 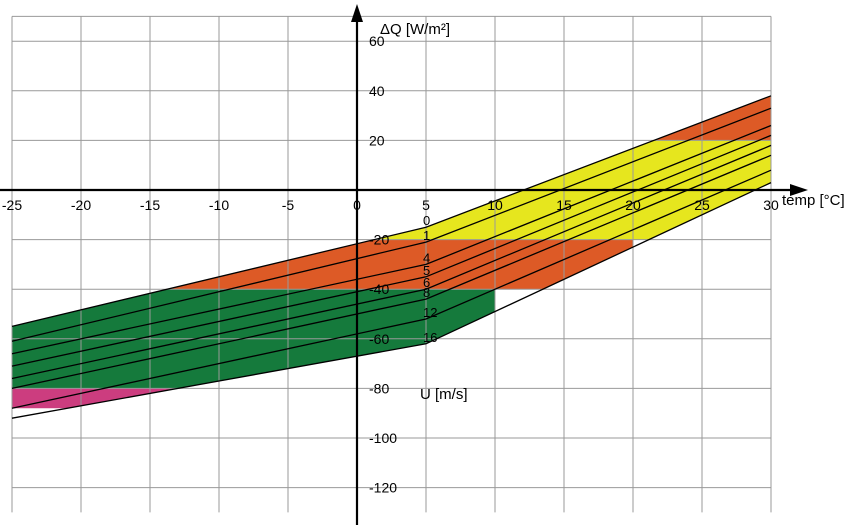 What do you see at coordinates (564, 205) in the screenshot?
I see `x-tick-label: 15` at bounding box center [564, 205].